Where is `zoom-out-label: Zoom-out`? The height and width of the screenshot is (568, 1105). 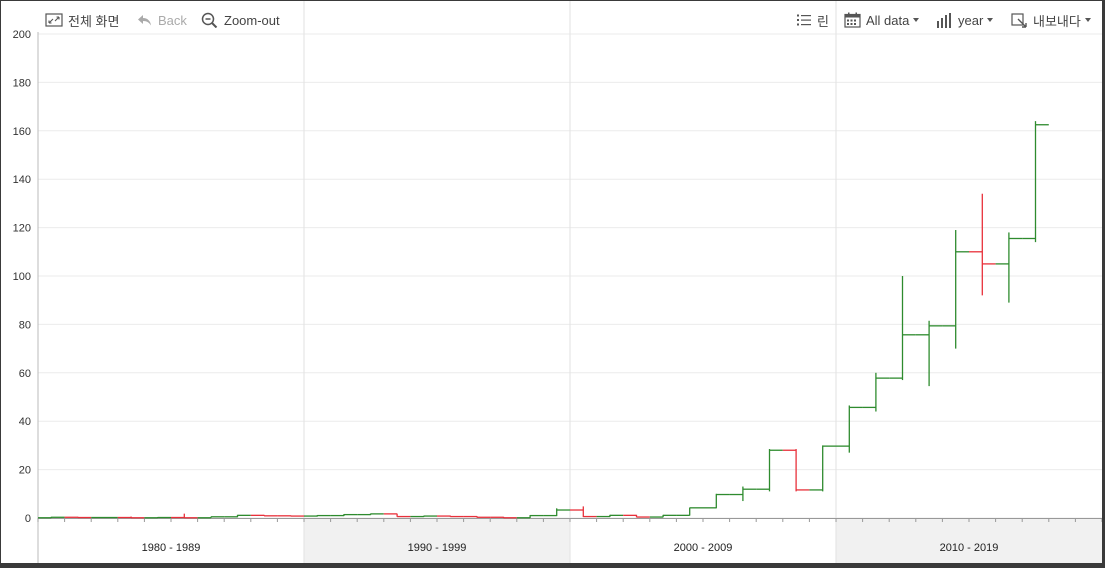
zoom-out-label: Zoom-out is located at coordinates (252, 20).